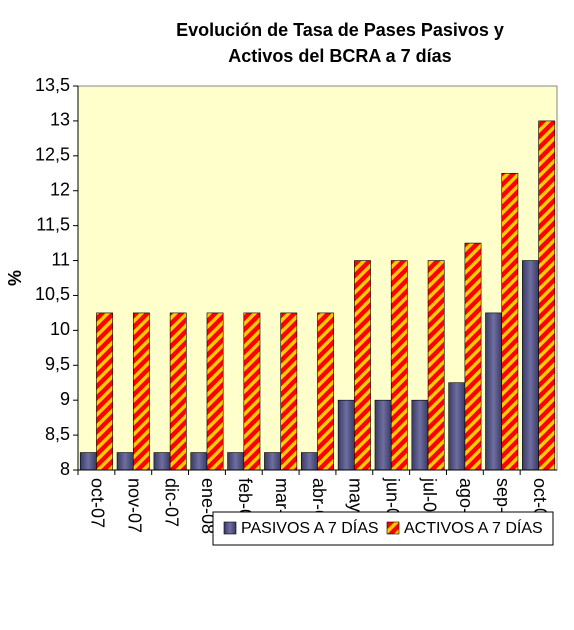 The height and width of the screenshot is (630, 574). Describe the element at coordinates (473, 527) in the screenshot. I see `legend-label: ACTIVOS A 7 DÍAS` at that location.